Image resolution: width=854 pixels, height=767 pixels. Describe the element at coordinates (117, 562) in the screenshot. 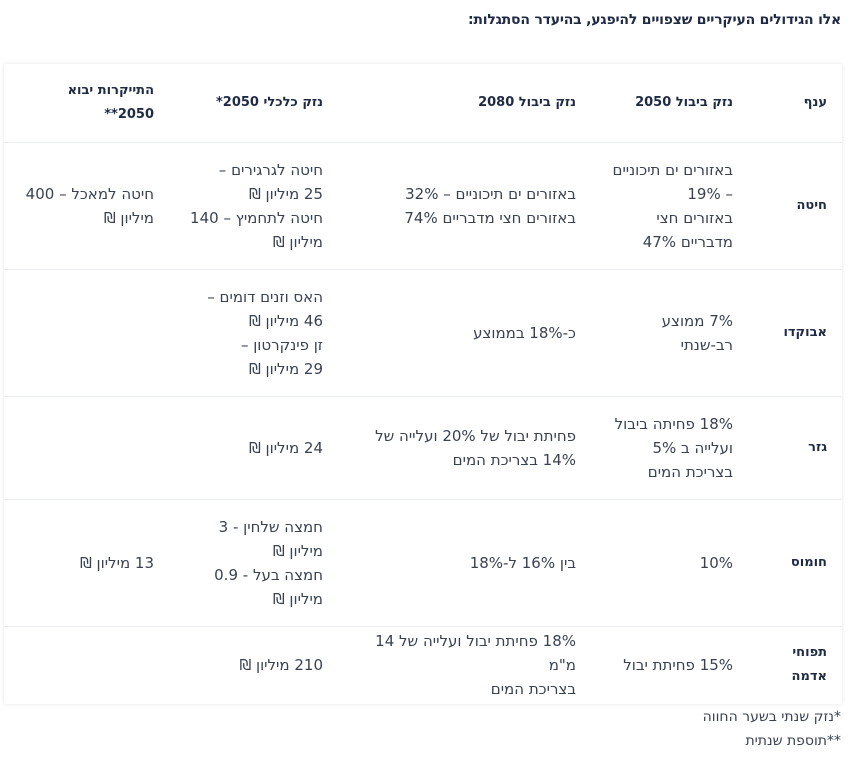

I see `cell-text-line: 13 מיליון ₪` at that location.